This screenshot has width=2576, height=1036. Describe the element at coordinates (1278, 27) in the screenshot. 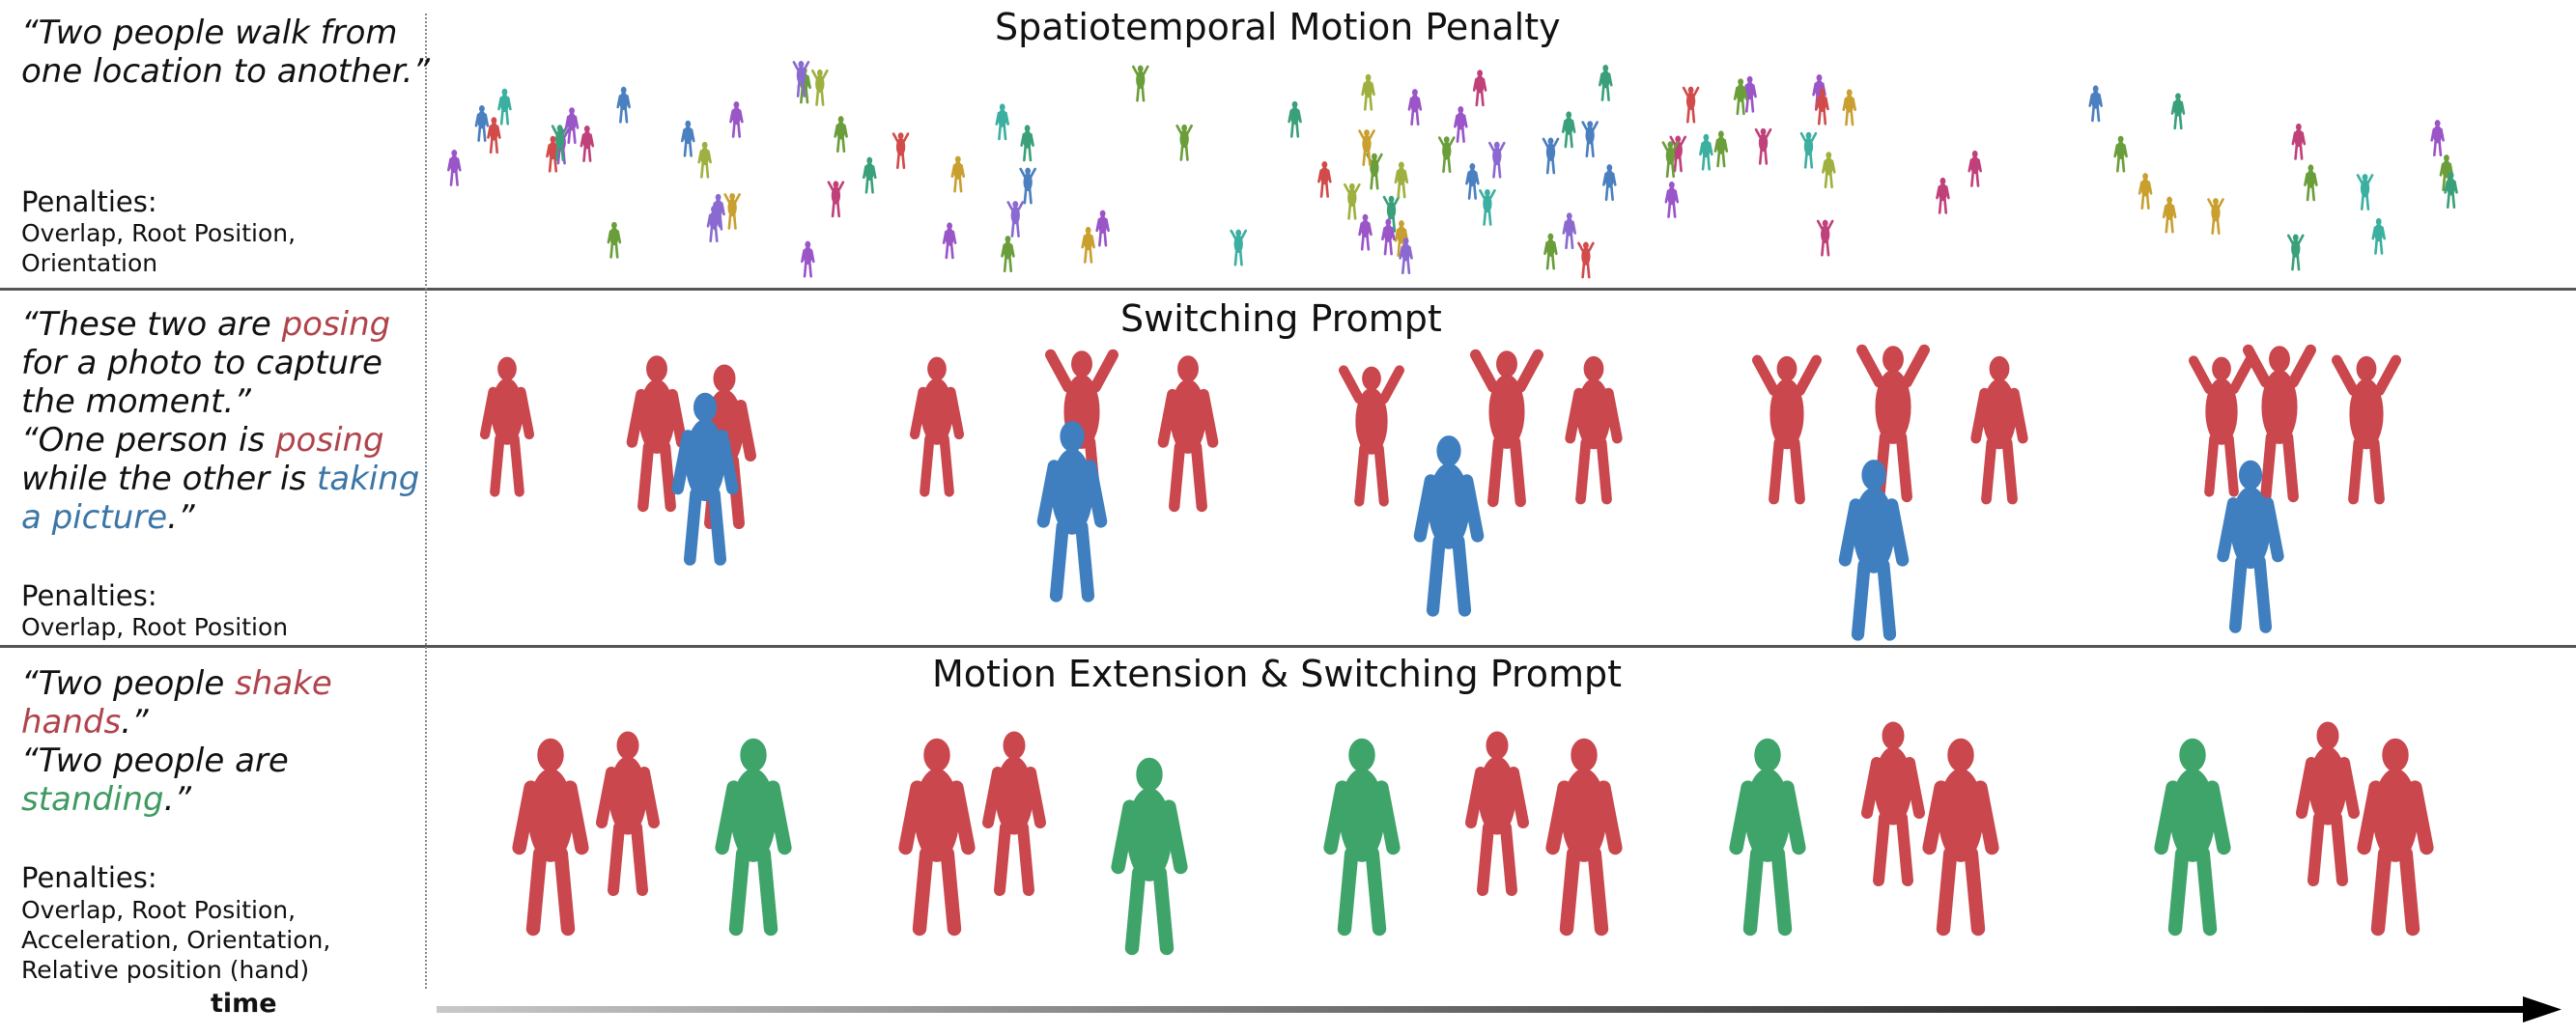

I see `row-title: Spatiotemporal Motion Penalty` at that location.